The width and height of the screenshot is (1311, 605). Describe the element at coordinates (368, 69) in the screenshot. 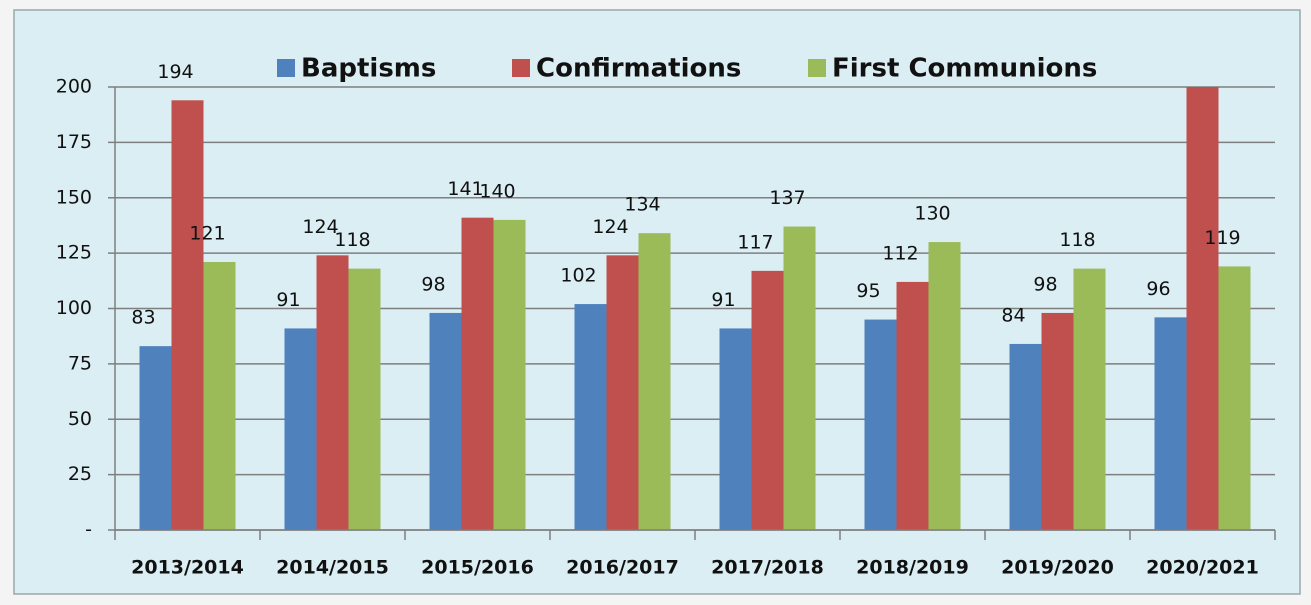

I see `legend-label: Baptisms` at that location.